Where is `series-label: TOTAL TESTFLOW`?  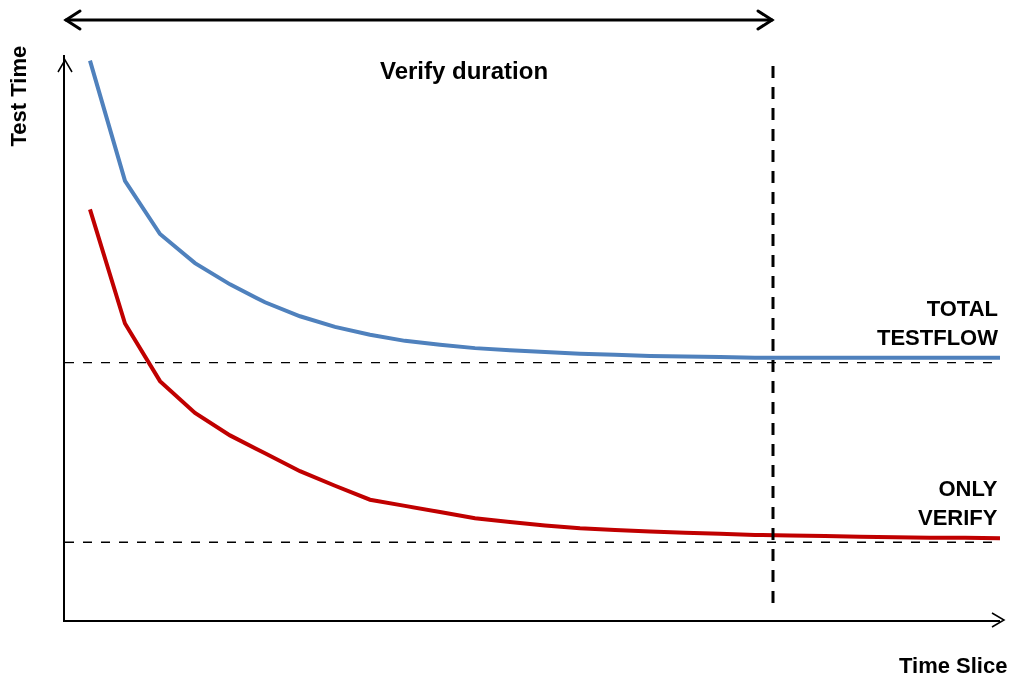 series-label: TOTAL TESTFLOW is located at coordinates (938, 323).